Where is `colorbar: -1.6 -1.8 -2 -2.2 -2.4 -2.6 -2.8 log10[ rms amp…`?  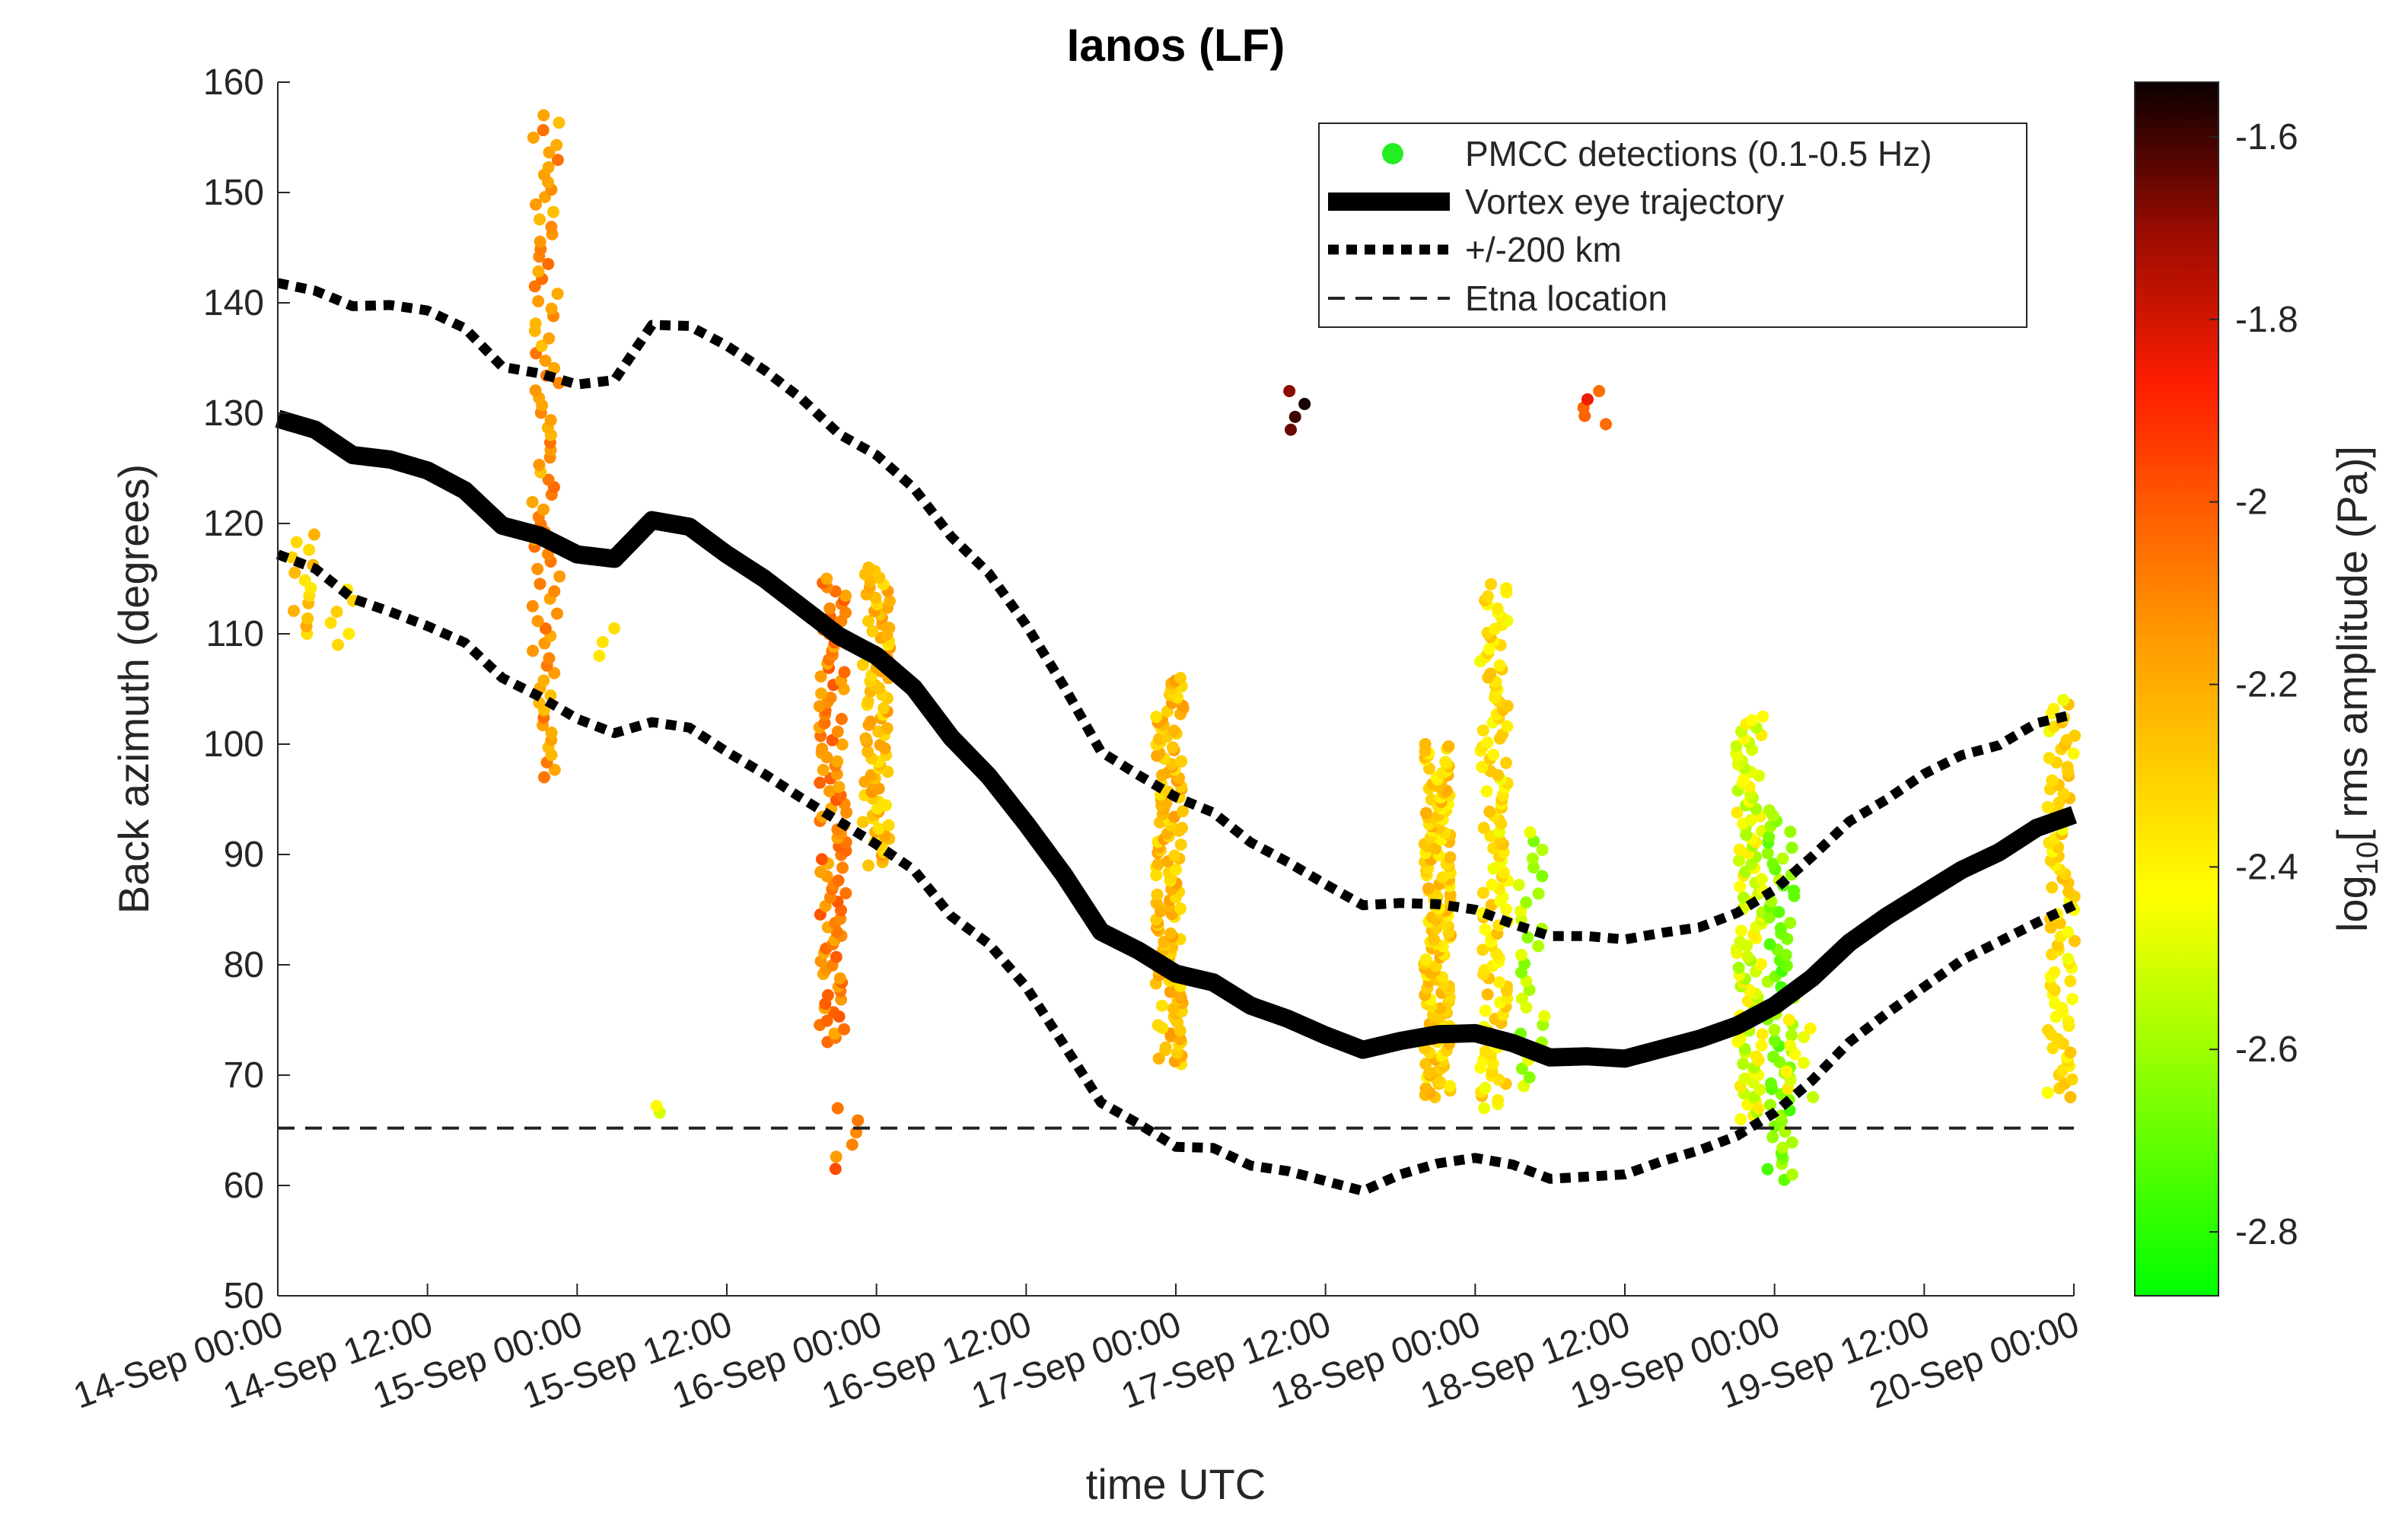
colorbar: -1.6 -1.8 -2 -2.2 -2.4 -2.6 -2.8 log10[ rms amp… is located at coordinates (2259, 689).